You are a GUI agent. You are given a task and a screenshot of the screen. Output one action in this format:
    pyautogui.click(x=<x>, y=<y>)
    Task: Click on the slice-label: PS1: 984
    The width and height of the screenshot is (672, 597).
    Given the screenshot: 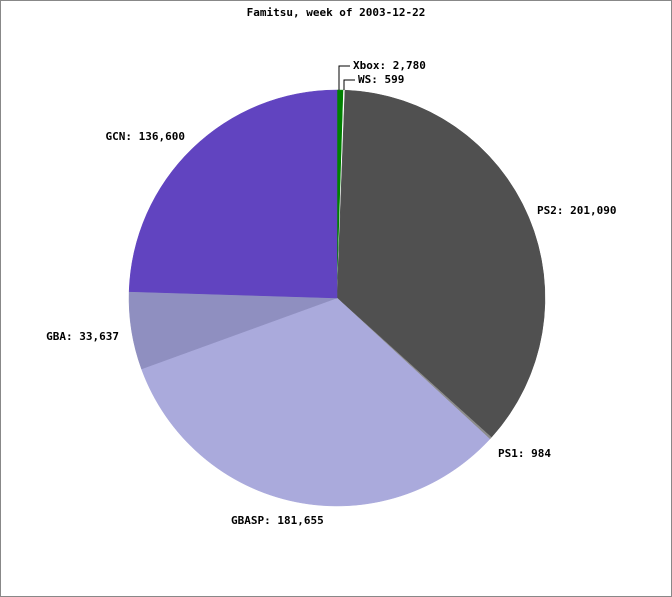 What is the action you would take?
    pyautogui.click(x=524, y=453)
    